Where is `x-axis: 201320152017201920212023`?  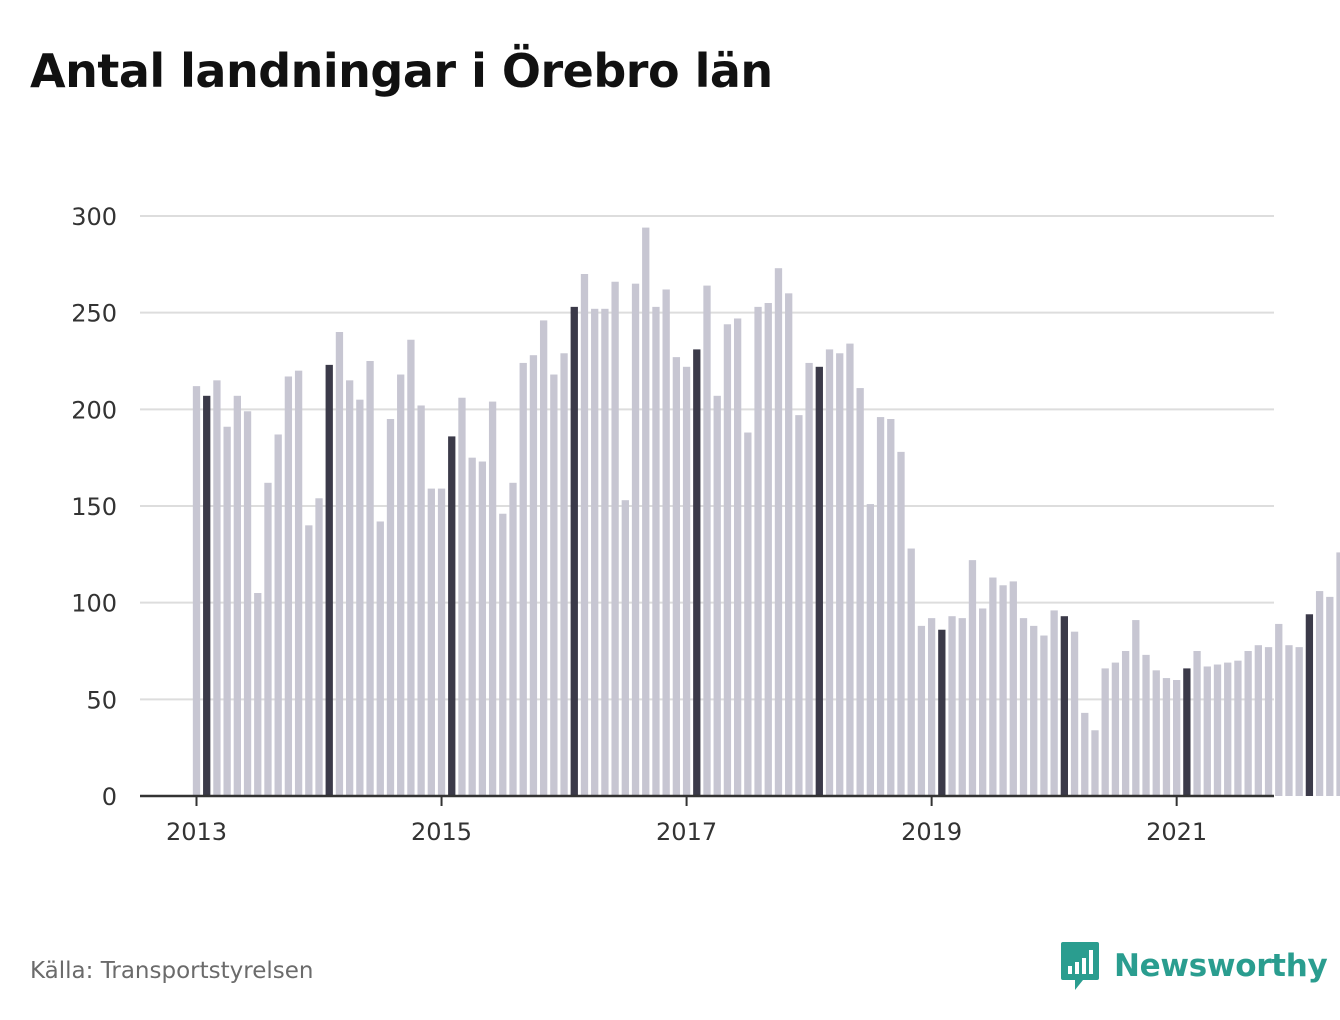 x-axis: 201320152017201920212023 is located at coordinates (707, 820).